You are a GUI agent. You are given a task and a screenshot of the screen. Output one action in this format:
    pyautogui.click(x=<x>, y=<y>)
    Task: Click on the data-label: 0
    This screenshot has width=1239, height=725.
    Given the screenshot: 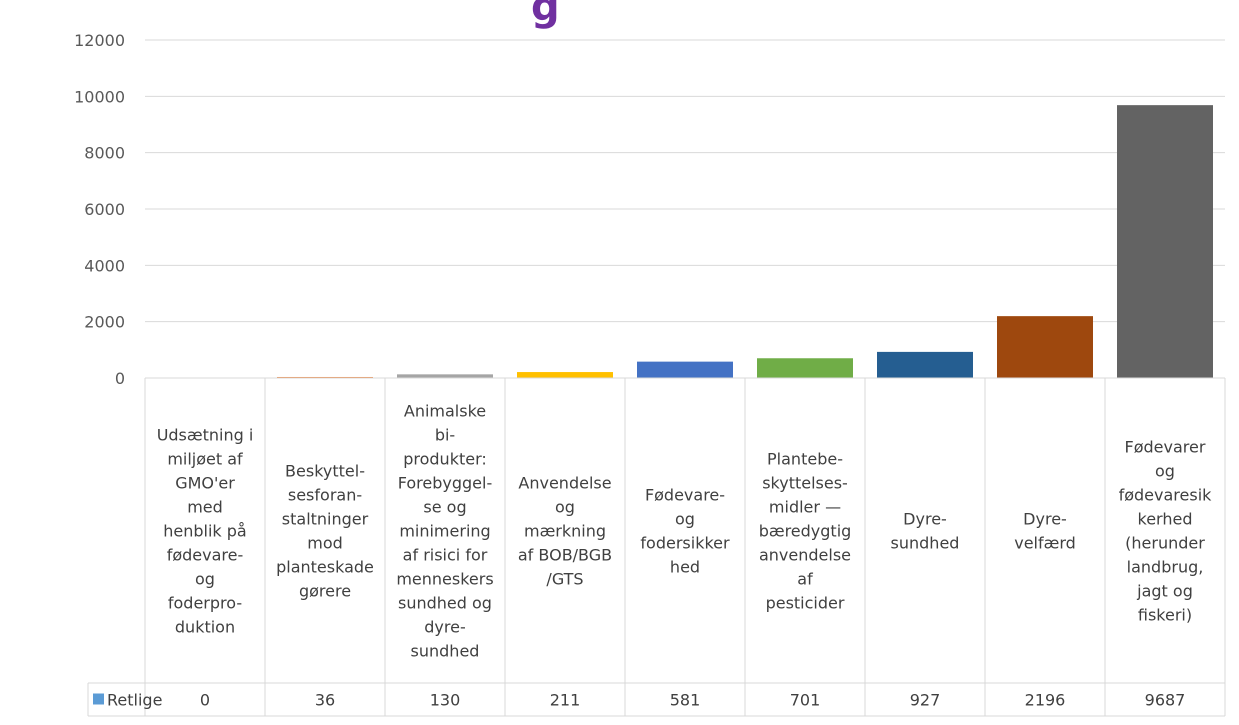 What is the action you would take?
    pyautogui.click(x=205, y=700)
    